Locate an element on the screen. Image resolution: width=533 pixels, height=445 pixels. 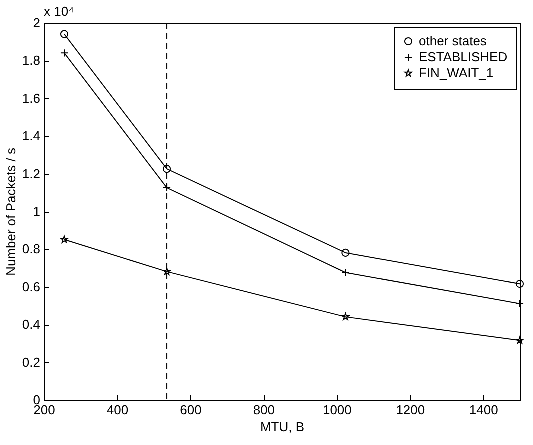
x-tick-label: 400 is located at coordinates (117, 410).